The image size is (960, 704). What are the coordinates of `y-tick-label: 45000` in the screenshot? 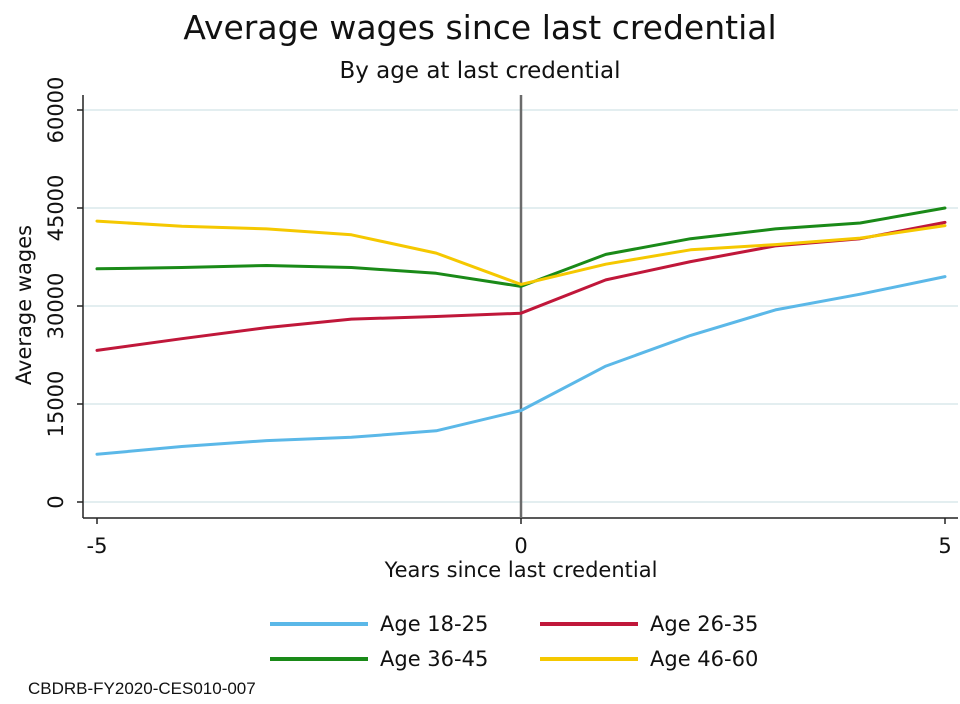 It's located at (56, 208).